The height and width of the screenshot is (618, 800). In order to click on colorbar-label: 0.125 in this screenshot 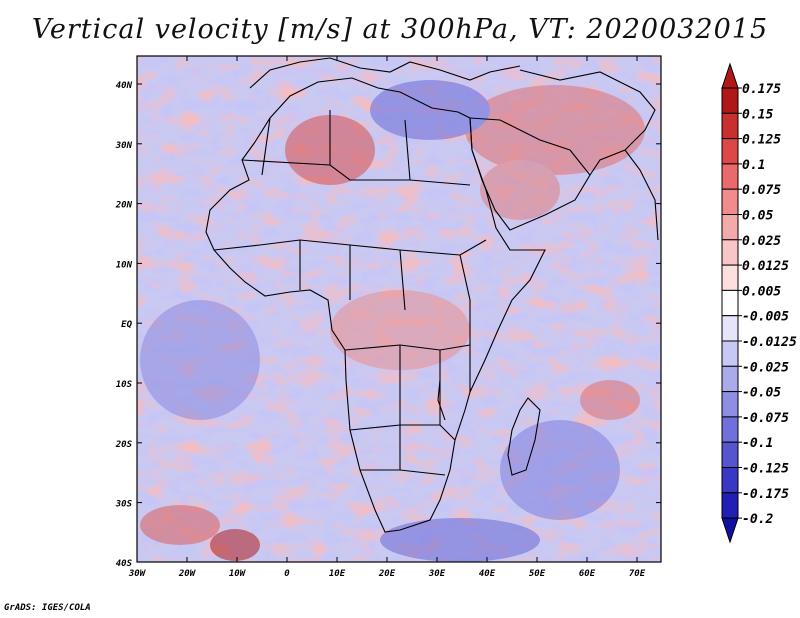, I will do `click(761, 140)`.